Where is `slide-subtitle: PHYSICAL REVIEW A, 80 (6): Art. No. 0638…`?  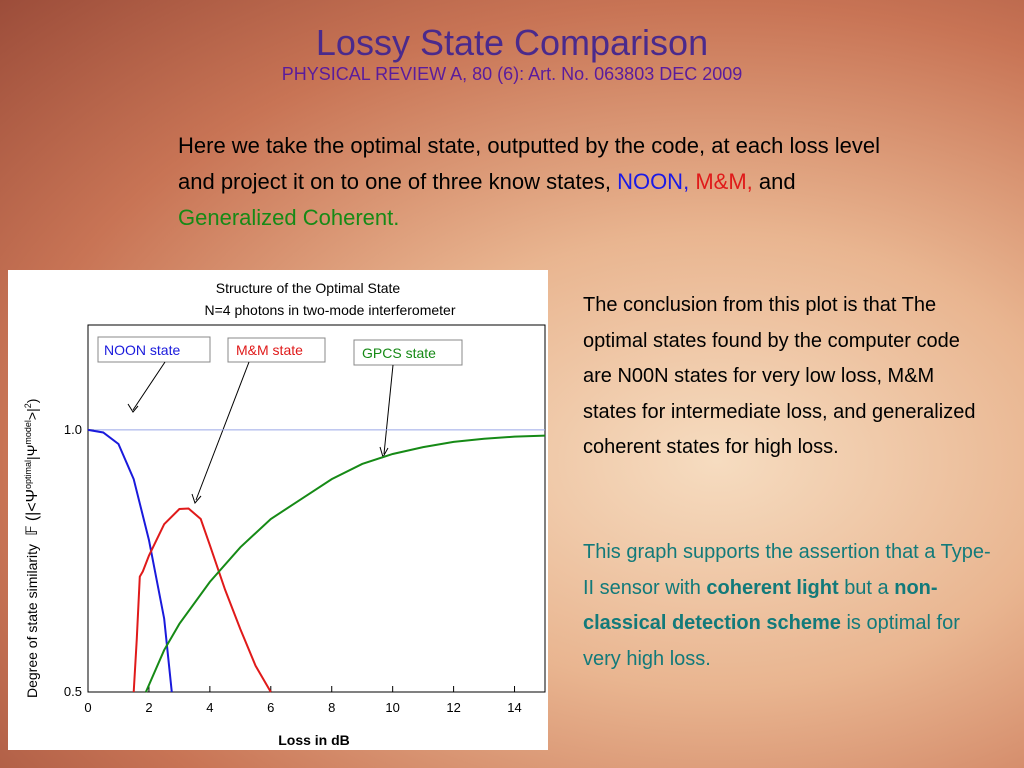
slide-subtitle: PHYSICAL REVIEW A, 80 (6): Art. No. 0638… is located at coordinates (512, 74).